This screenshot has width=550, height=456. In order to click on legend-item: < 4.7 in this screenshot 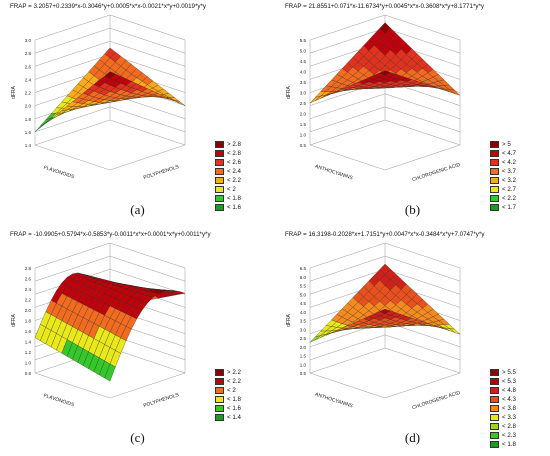, I will do `click(520, 153)`.